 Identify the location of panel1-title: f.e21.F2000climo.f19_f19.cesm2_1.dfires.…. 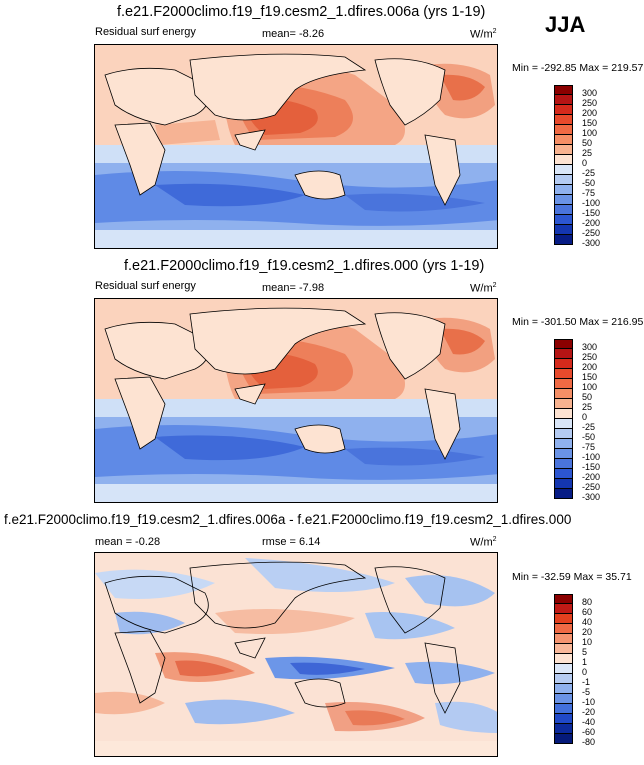
(301, 12).